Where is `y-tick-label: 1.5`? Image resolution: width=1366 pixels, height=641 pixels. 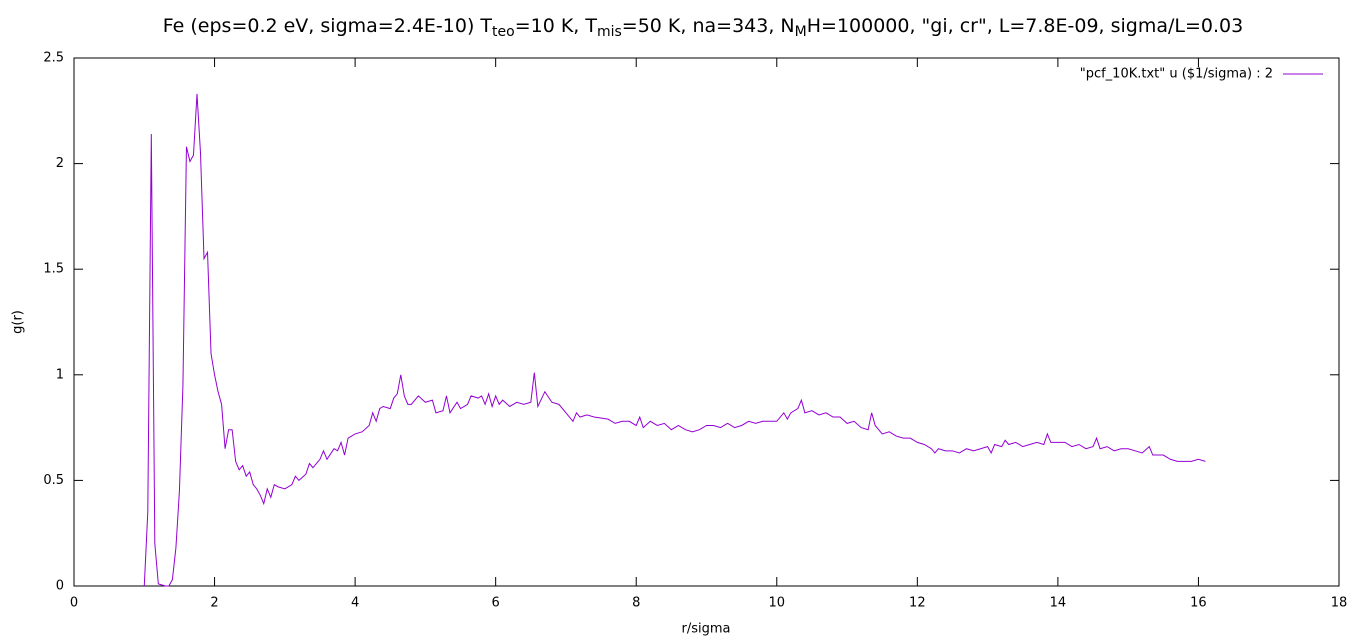 y-tick-label: 1.5 is located at coordinates (53, 269).